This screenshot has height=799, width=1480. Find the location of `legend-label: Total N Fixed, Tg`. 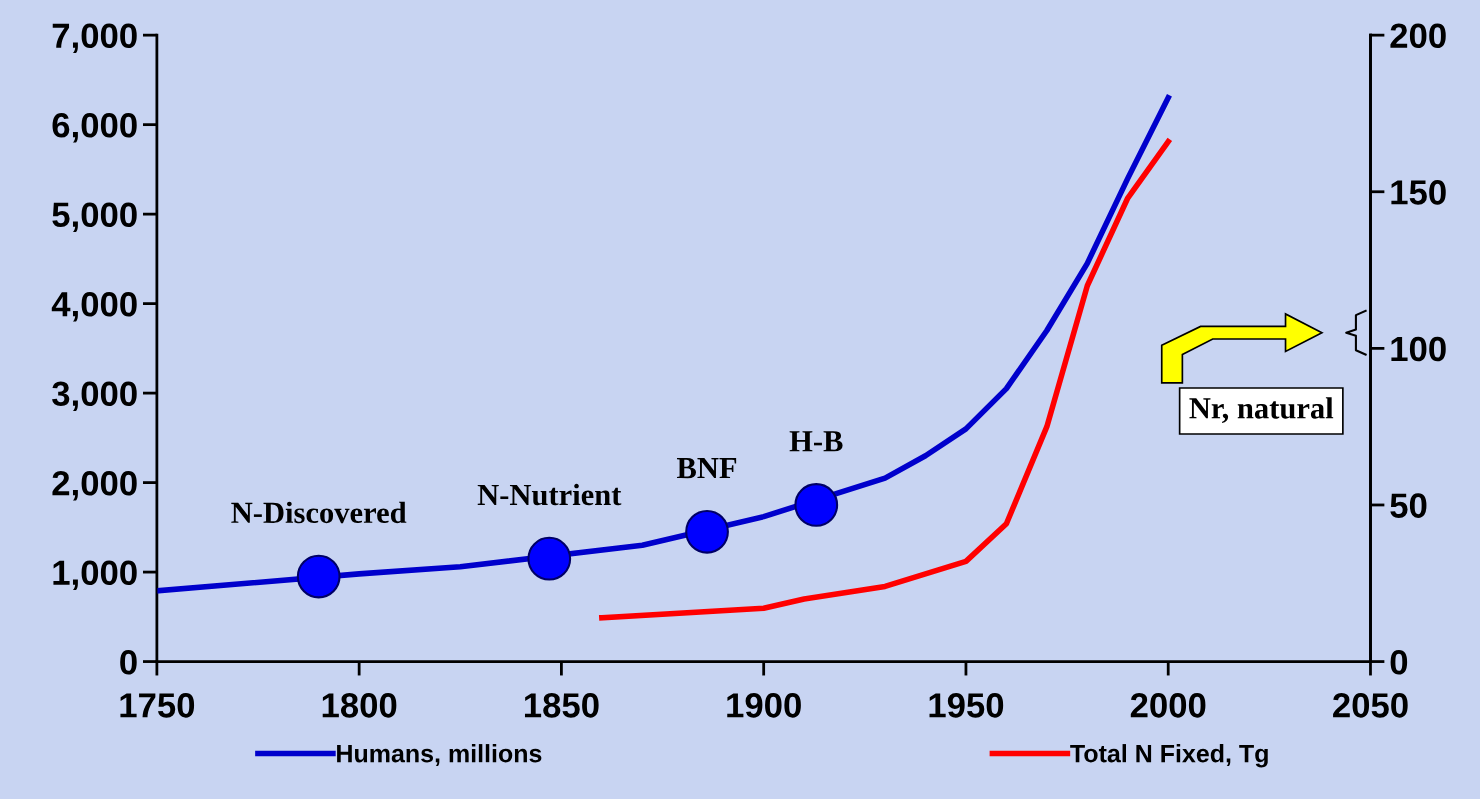

legend-label: Total N Fixed, Tg is located at coordinates (1169, 756).